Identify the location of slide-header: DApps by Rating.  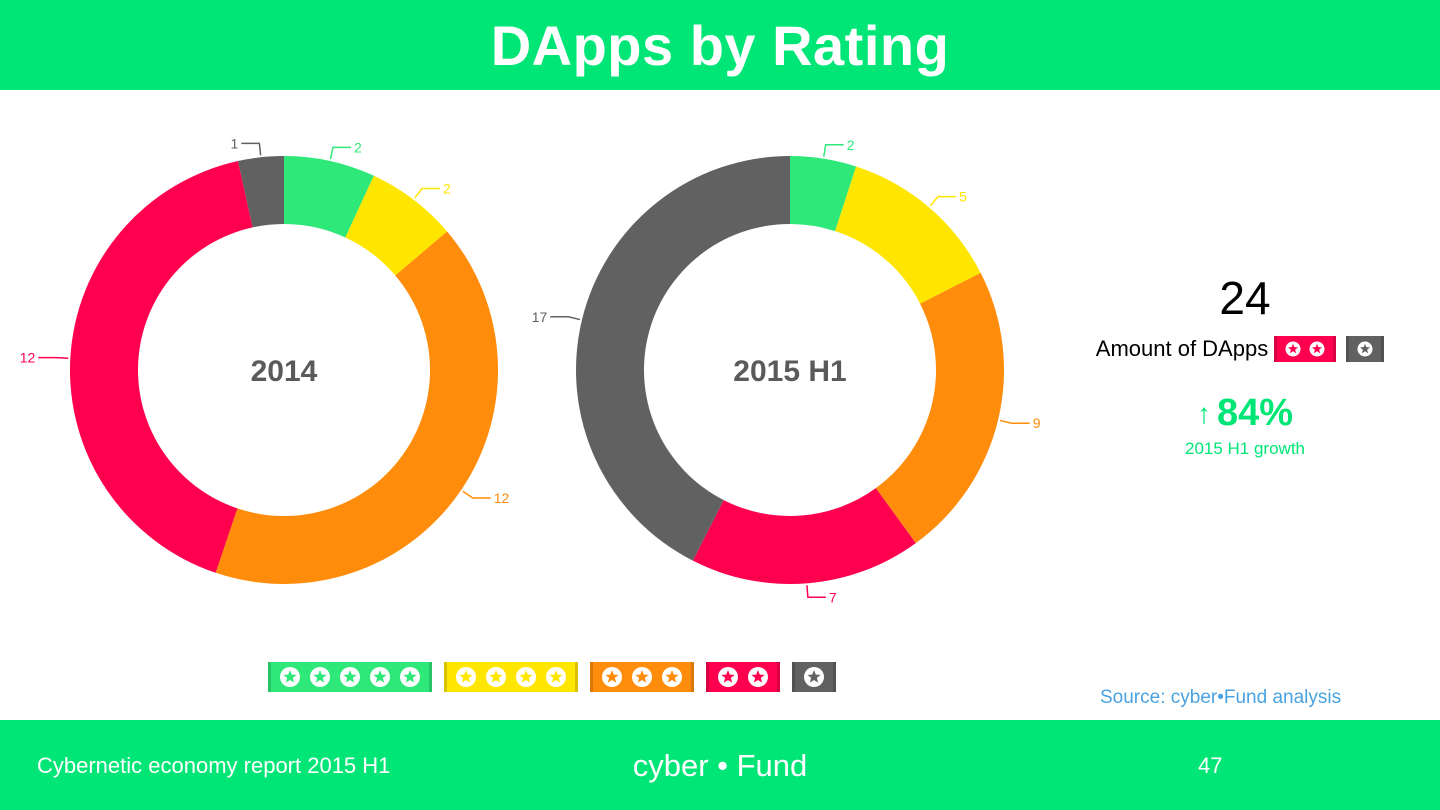
(720, 45).